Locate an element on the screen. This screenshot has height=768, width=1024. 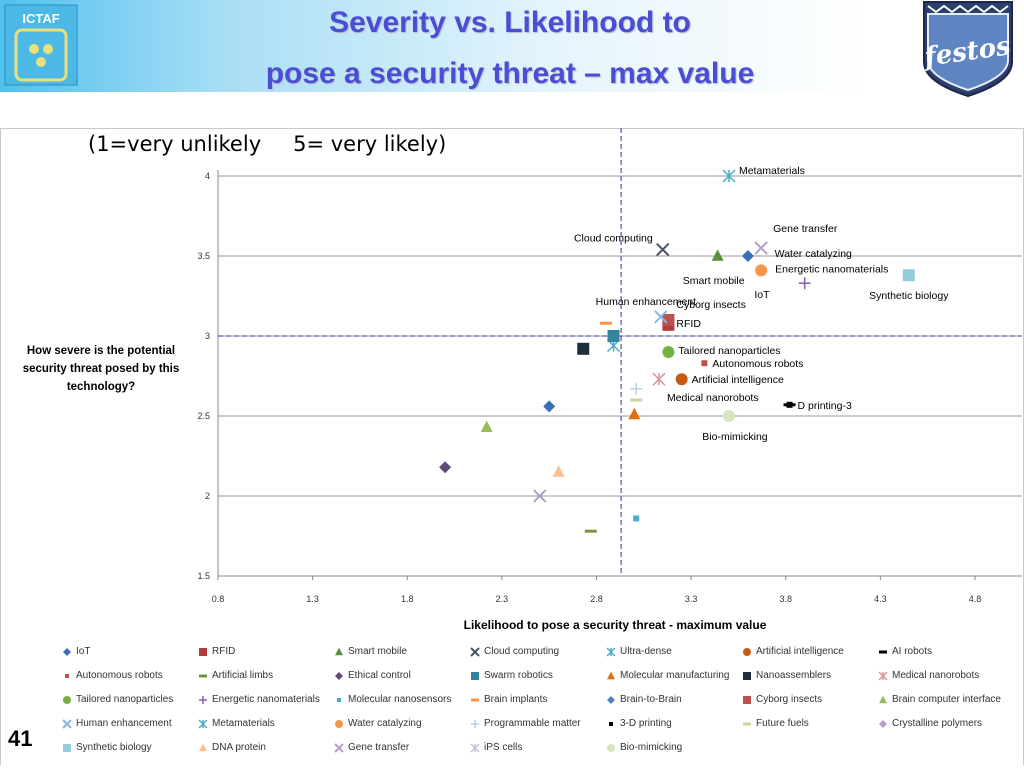
x-tick-label: 3.8 is located at coordinates (785, 599).